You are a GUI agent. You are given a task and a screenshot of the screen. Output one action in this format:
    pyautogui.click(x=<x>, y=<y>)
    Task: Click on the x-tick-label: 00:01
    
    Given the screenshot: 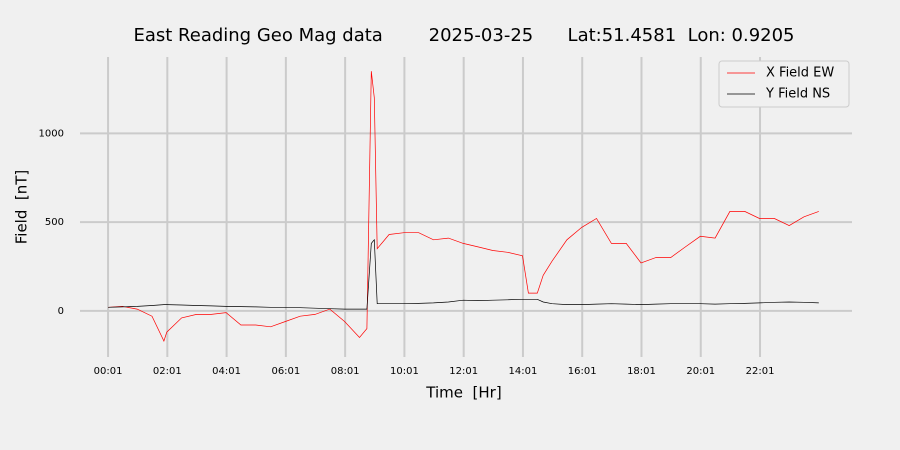 What is the action you would take?
    pyautogui.click(x=108, y=371)
    